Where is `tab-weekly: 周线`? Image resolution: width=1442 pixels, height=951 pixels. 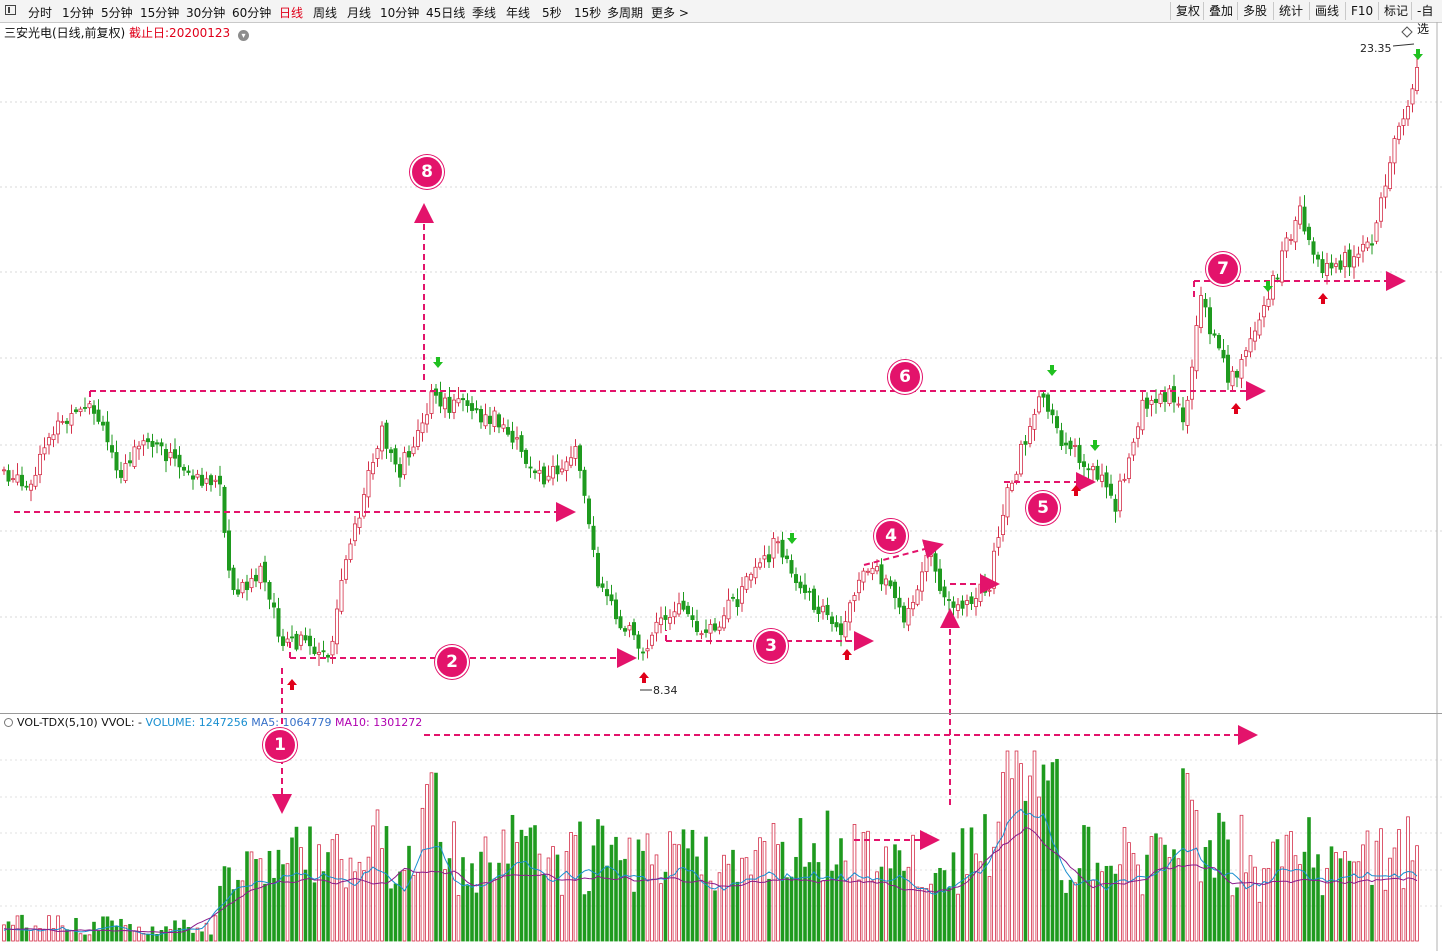 tab-weekly: 周线 is located at coordinates (325, 13).